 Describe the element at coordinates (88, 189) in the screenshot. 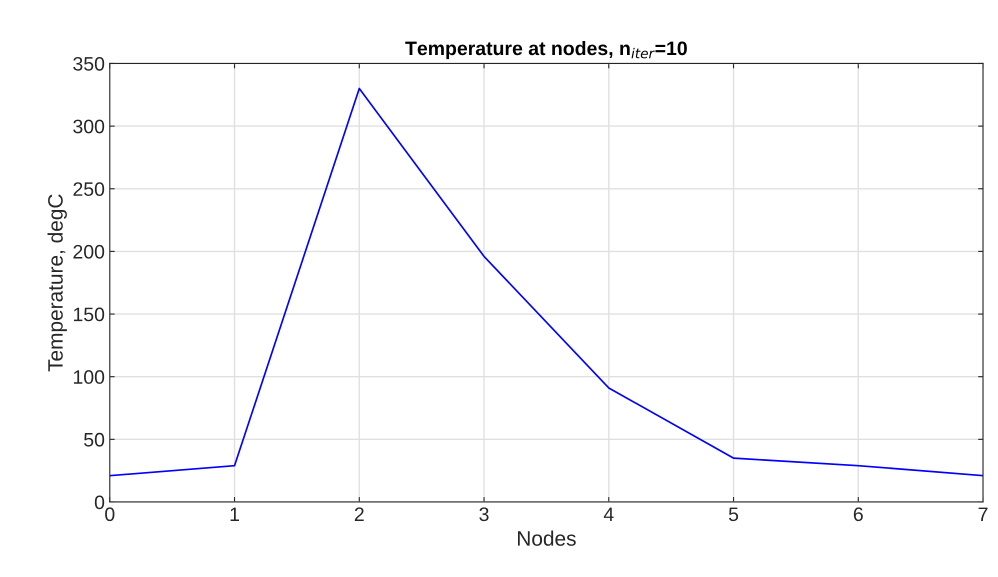

I see `y-tick-label: 250` at that location.